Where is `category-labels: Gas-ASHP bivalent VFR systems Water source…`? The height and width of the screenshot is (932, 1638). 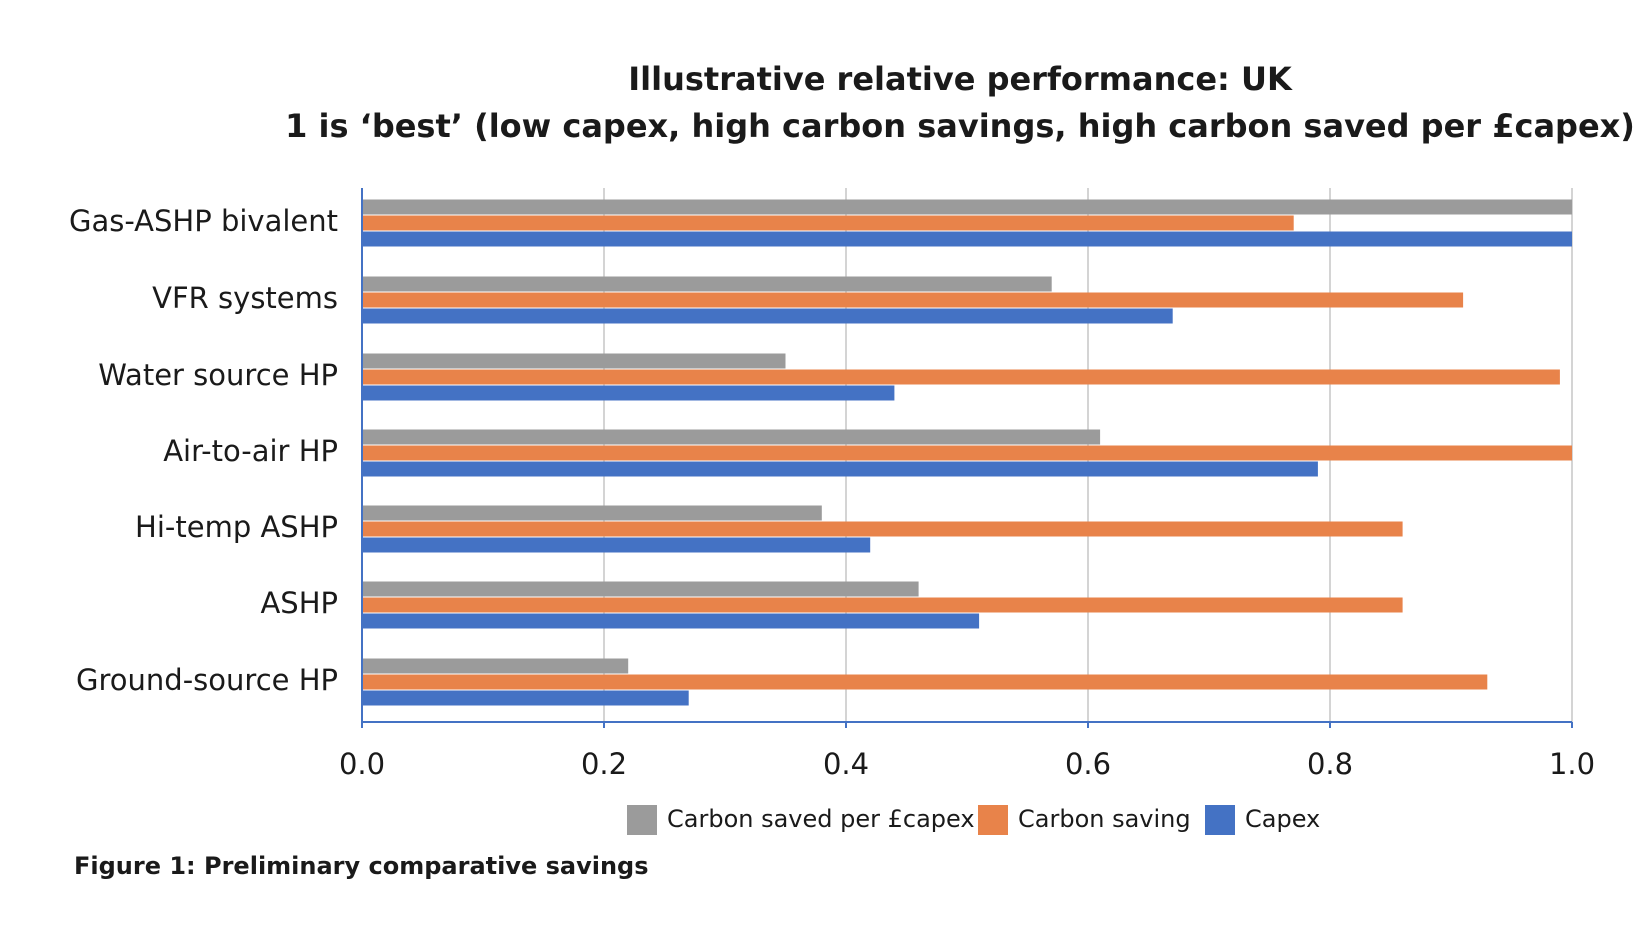 category-labels: Gas-ASHP bivalent VFR systems Water source… is located at coordinates (203, 450).